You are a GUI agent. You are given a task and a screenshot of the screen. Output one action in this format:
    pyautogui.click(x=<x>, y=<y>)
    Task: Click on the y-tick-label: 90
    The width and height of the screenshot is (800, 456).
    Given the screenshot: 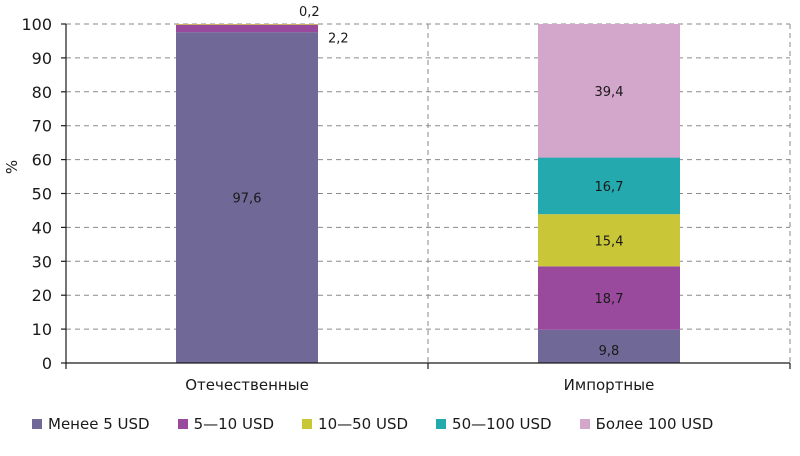 What is the action you would take?
    pyautogui.click(x=42, y=58)
    